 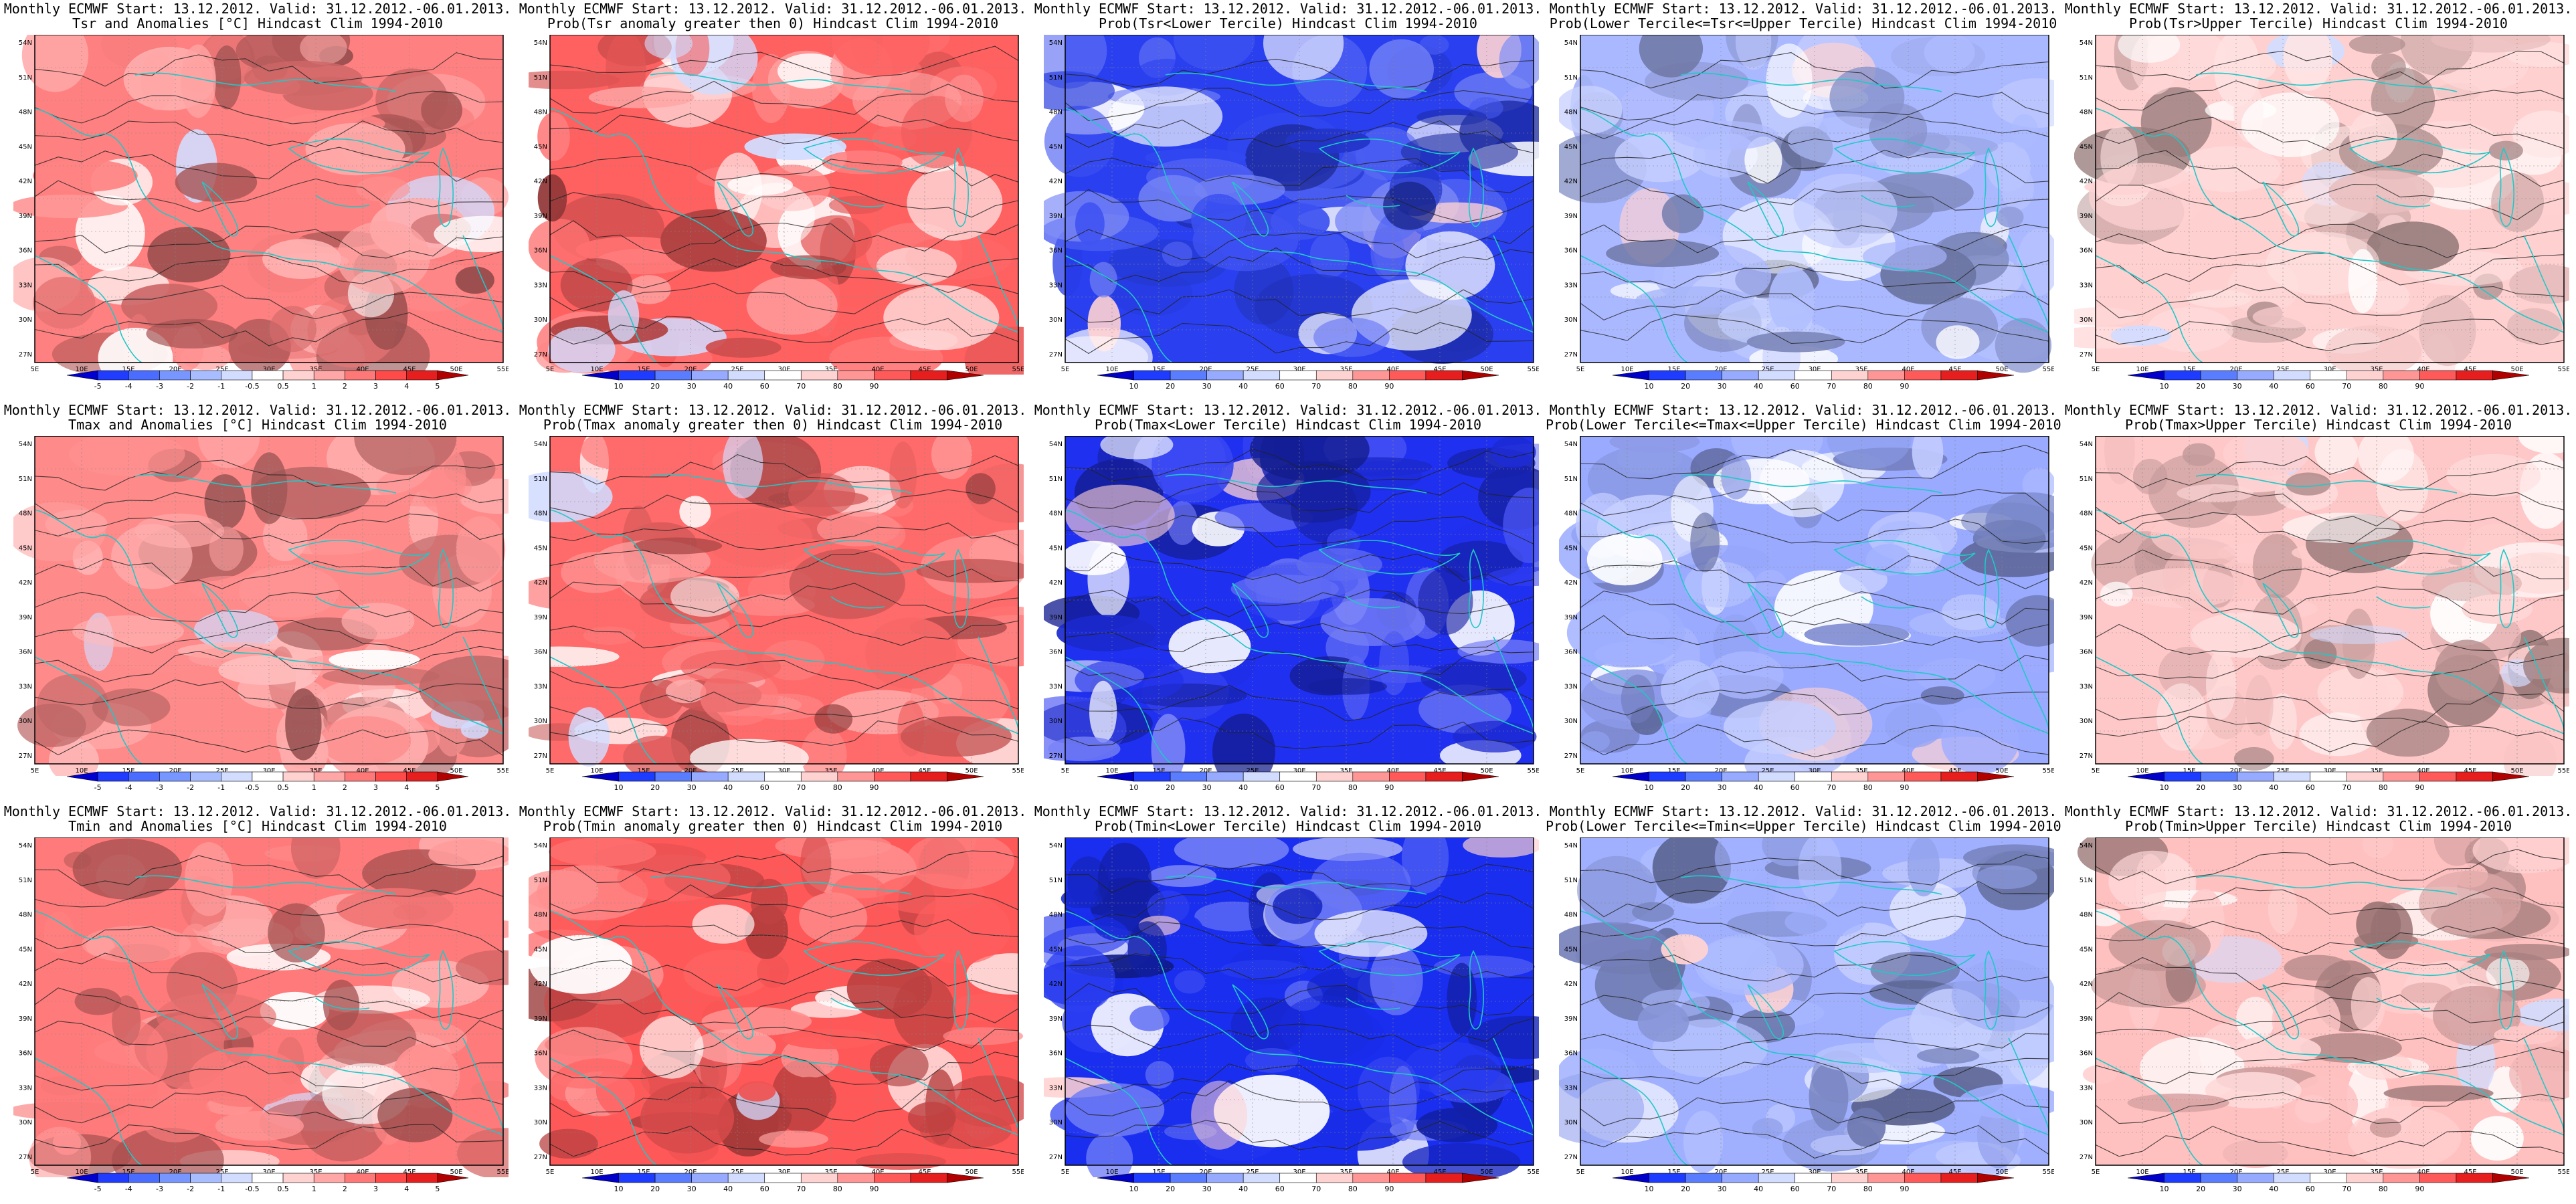 What do you see at coordinates (26, 845) in the screenshot?
I see `latitude-label: 54N` at bounding box center [26, 845].